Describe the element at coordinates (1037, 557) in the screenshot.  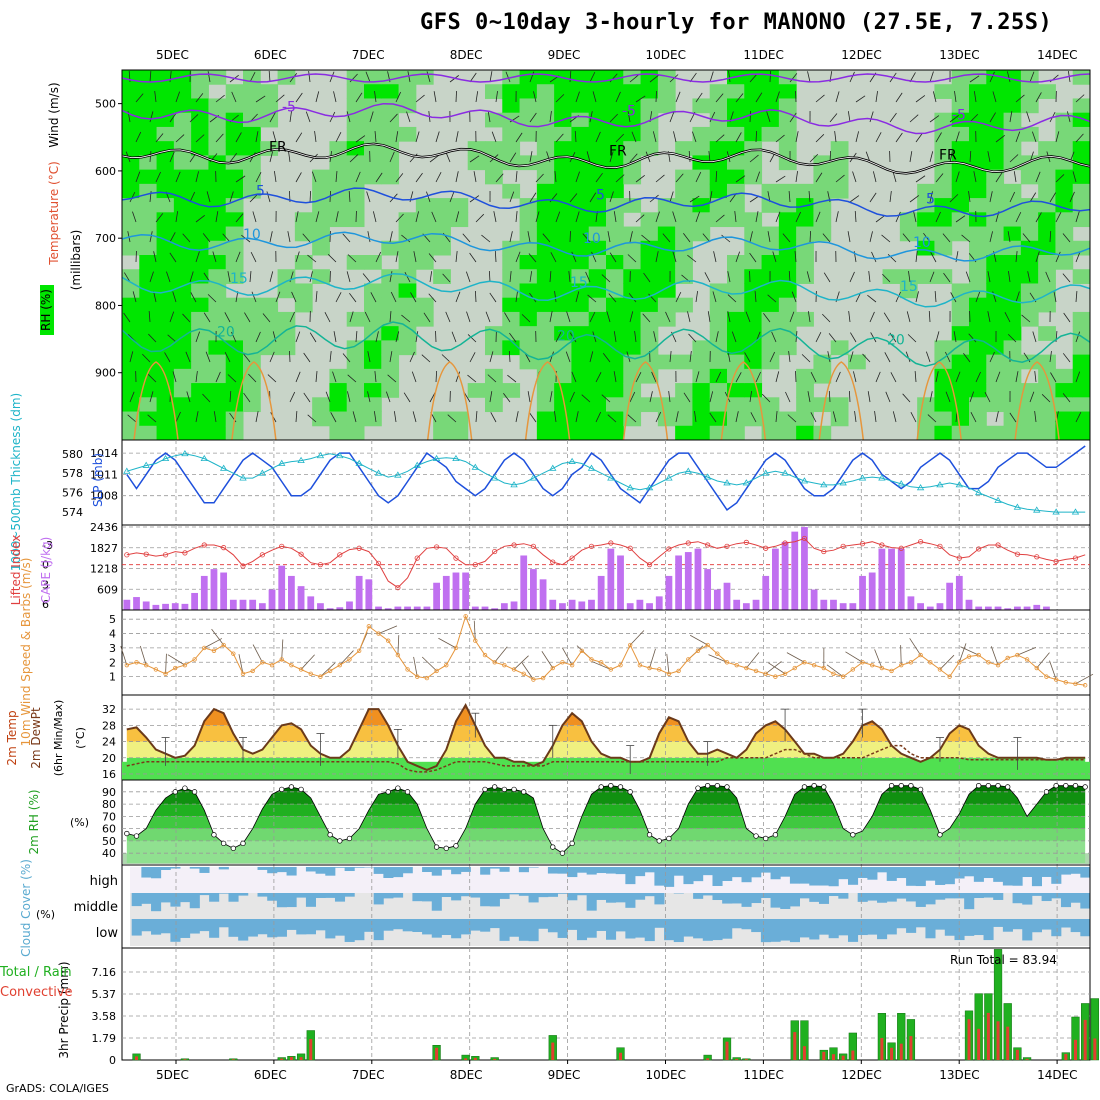
I see `li-point` at that location.